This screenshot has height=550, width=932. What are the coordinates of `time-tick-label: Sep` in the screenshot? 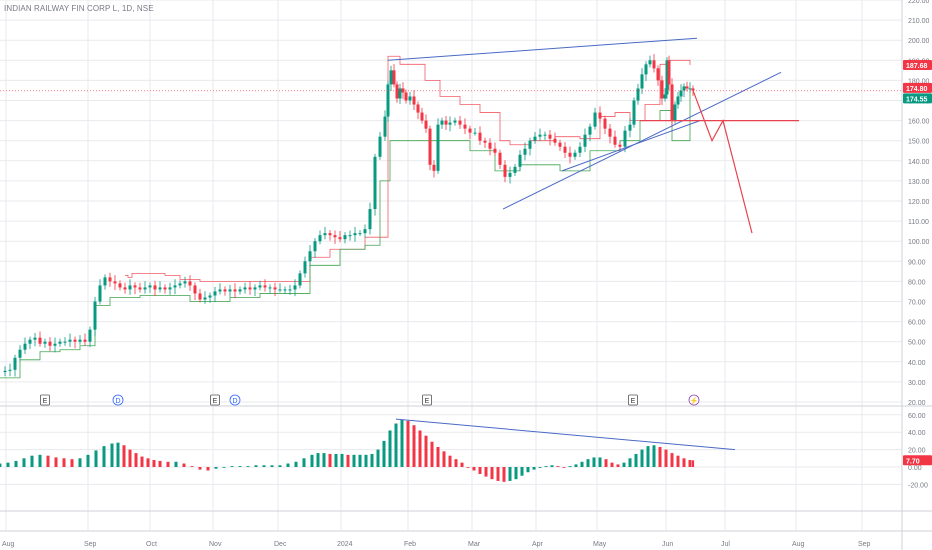 It's located at (90, 544).